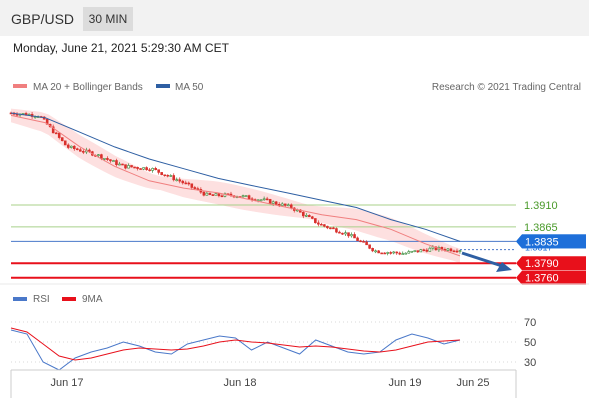 Image resolution: width=589 pixels, height=401 pixels. I want to click on time-axis: Jun 17 Jun 18 Jun 19 Jun 25, so click(263, 383).